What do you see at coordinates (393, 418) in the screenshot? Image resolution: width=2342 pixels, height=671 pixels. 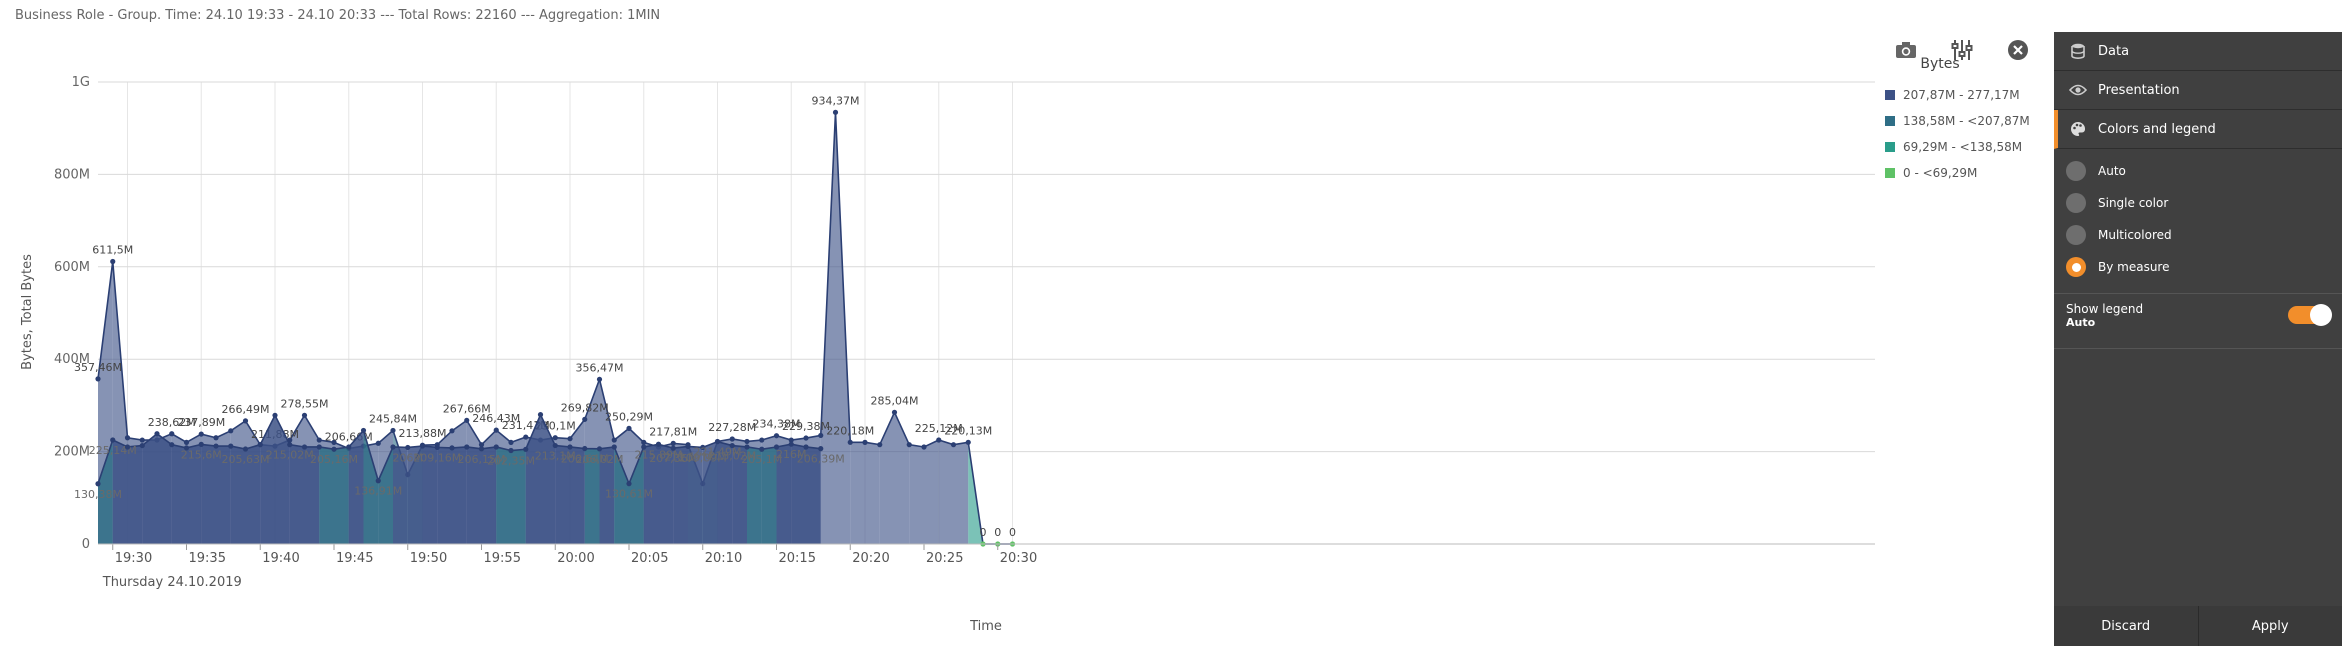 I see `data-label: 245,84M` at bounding box center [393, 418].